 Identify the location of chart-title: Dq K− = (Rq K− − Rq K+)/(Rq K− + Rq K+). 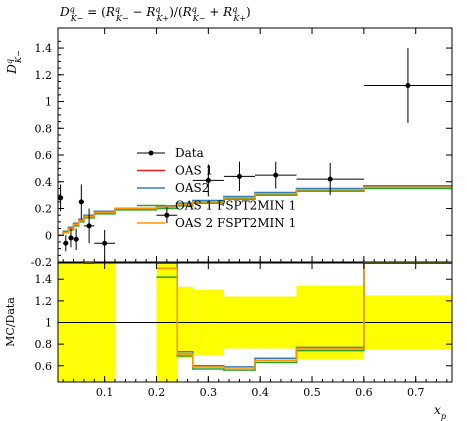
(155, 14).